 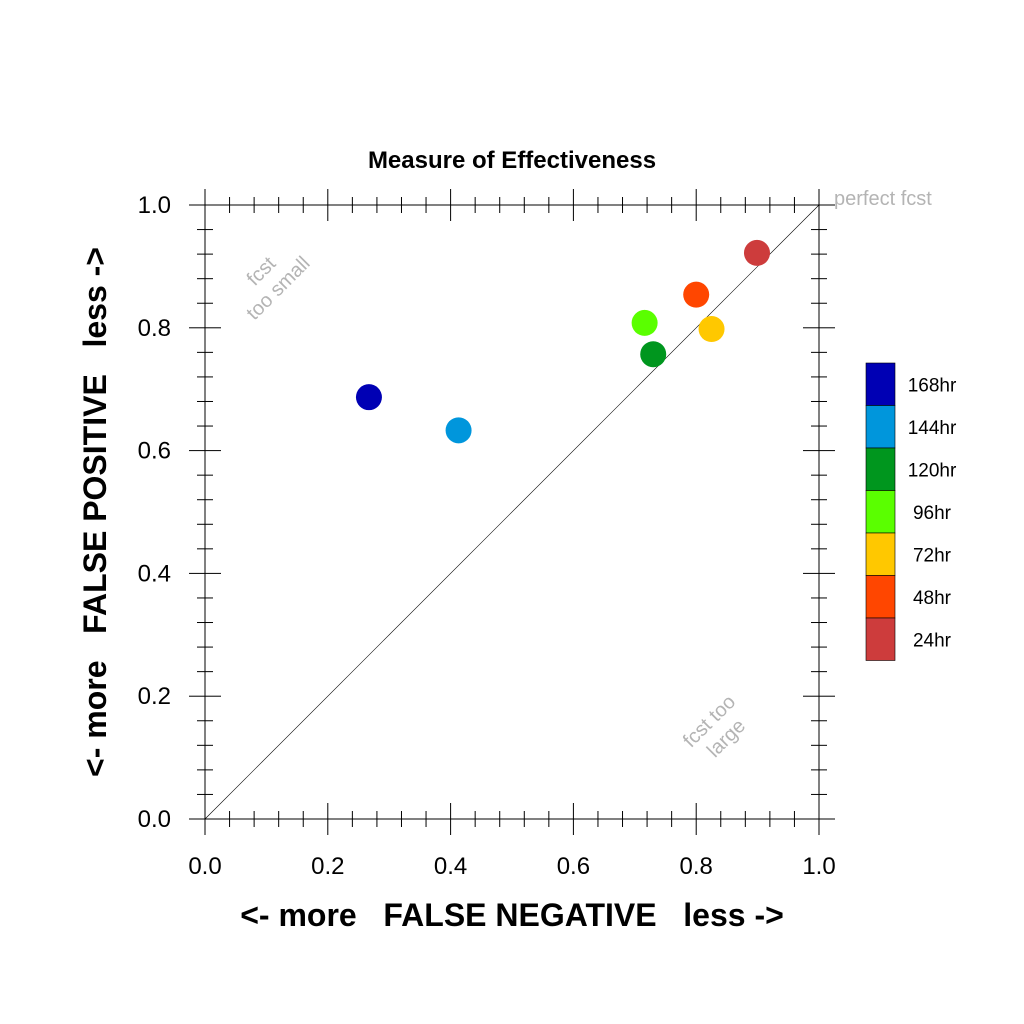 What do you see at coordinates (818, 866) in the screenshot?
I see `x-tick-label: 1.0` at bounding box center [818, 866].